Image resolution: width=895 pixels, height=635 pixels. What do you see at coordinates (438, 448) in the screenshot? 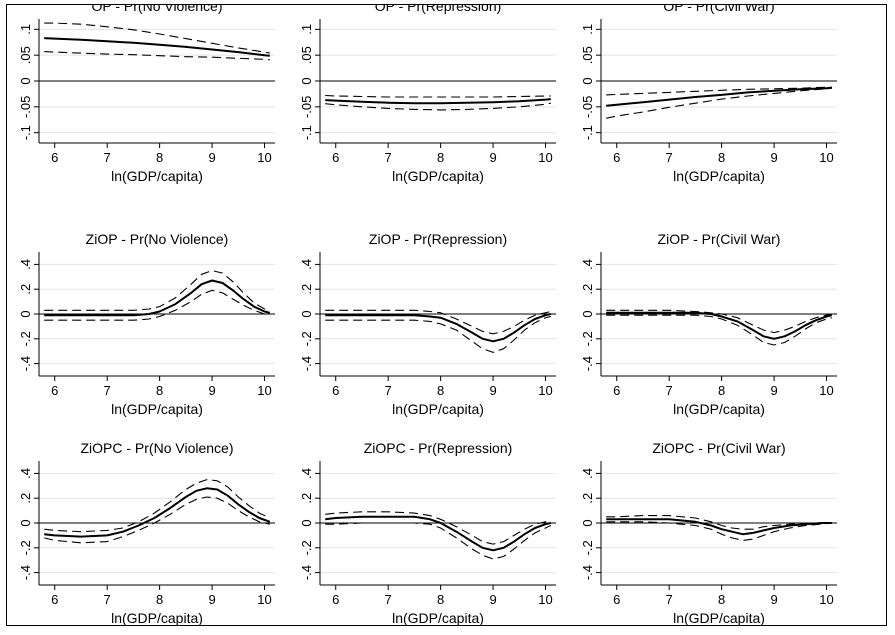
I see `panel-title: ZiOPC - Pr(Repression)` at bounding box center [438, 448].